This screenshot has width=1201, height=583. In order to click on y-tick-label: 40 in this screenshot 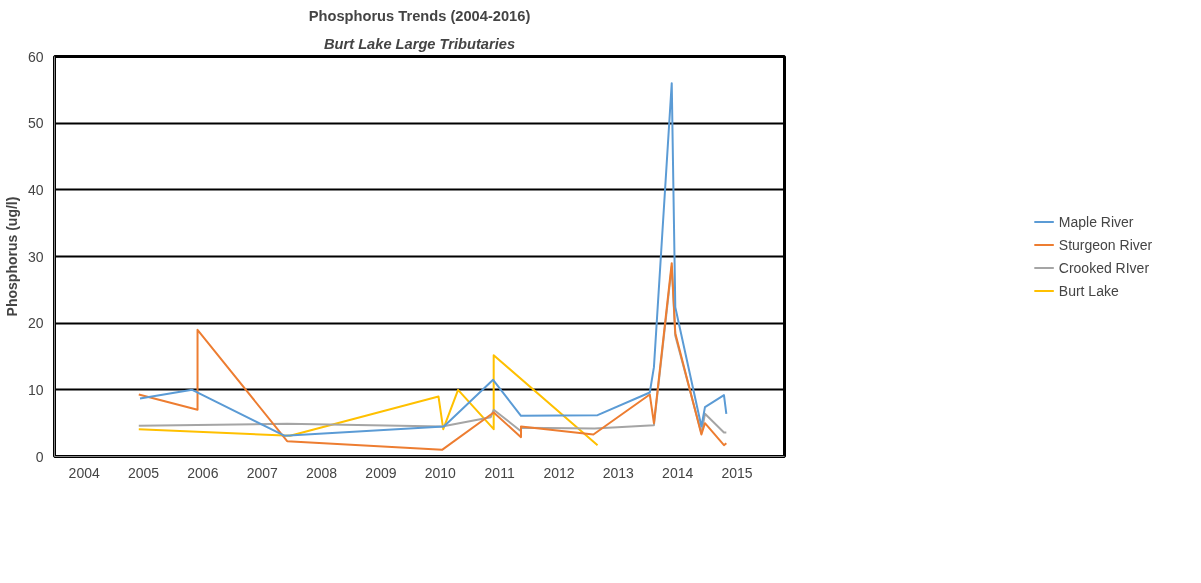, I will do `click(35, 189)`.